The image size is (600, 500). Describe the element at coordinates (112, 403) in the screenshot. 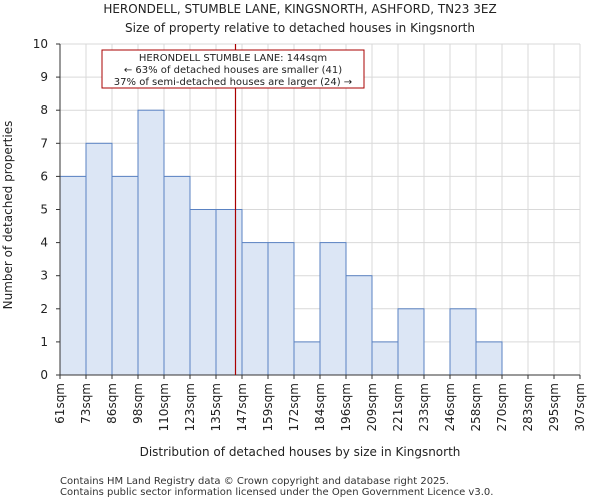

I see `x-tick-label: 86sqm` at that location.